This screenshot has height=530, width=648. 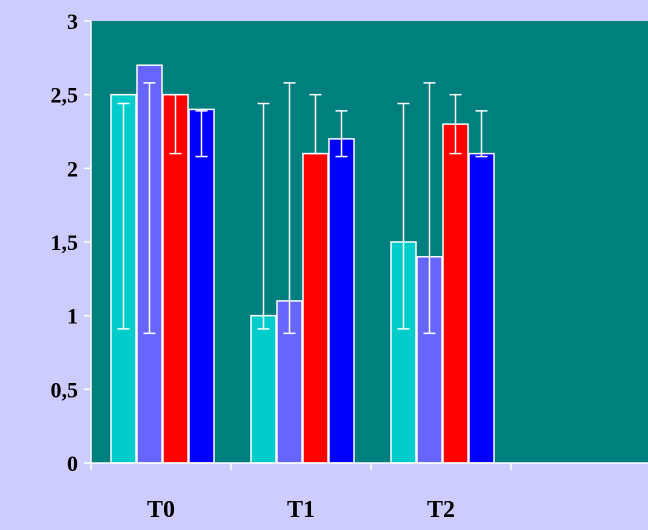 What do you see at coordinates (441, 510) in the screenshot?
I see `x-category-label: T2` at bounding box center [441, 510].